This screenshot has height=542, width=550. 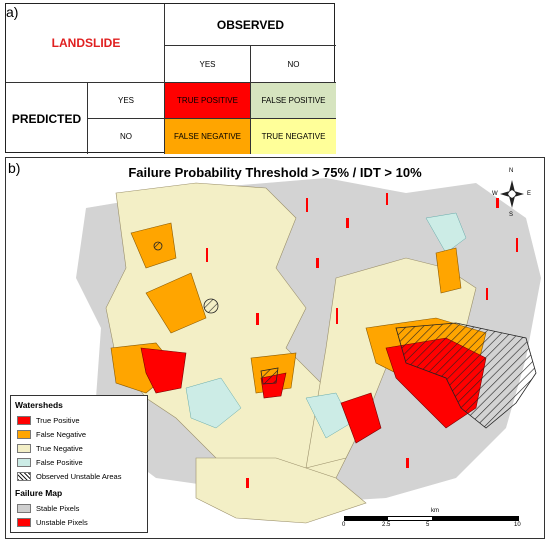 I want to click on false-positive-cell: FALSE POSITIVE, so click(x=293, y=100).